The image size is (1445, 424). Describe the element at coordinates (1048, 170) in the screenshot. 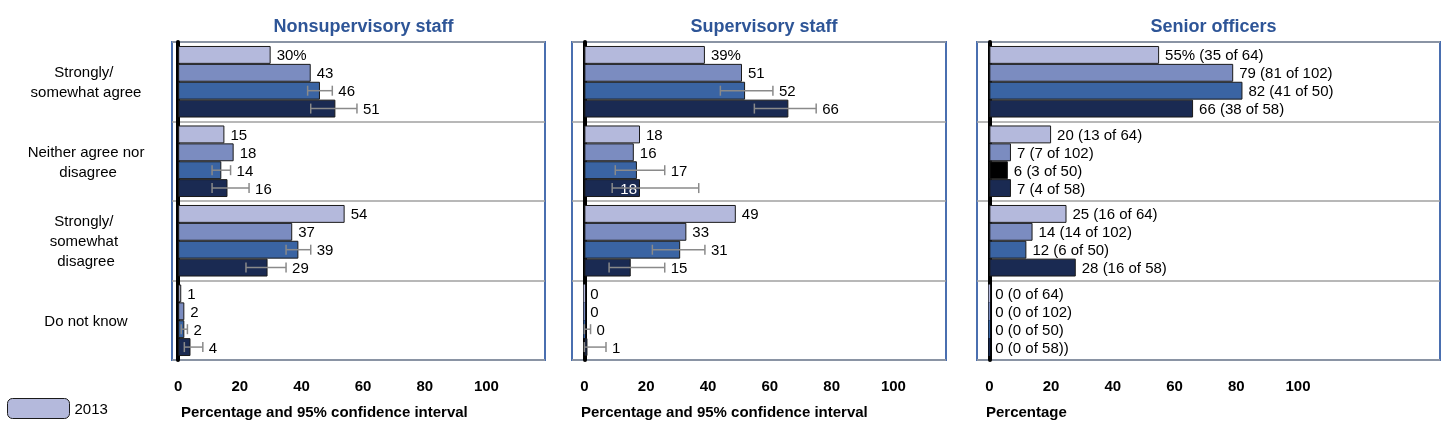

I see `data-label: 6 (3 of 50)` at that location.